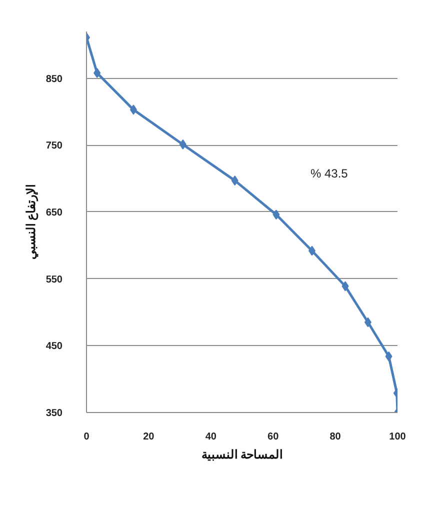  Describe the element at coordinates (54, 413) in the screenshot. I see `y-tick-label: 350` at that location.